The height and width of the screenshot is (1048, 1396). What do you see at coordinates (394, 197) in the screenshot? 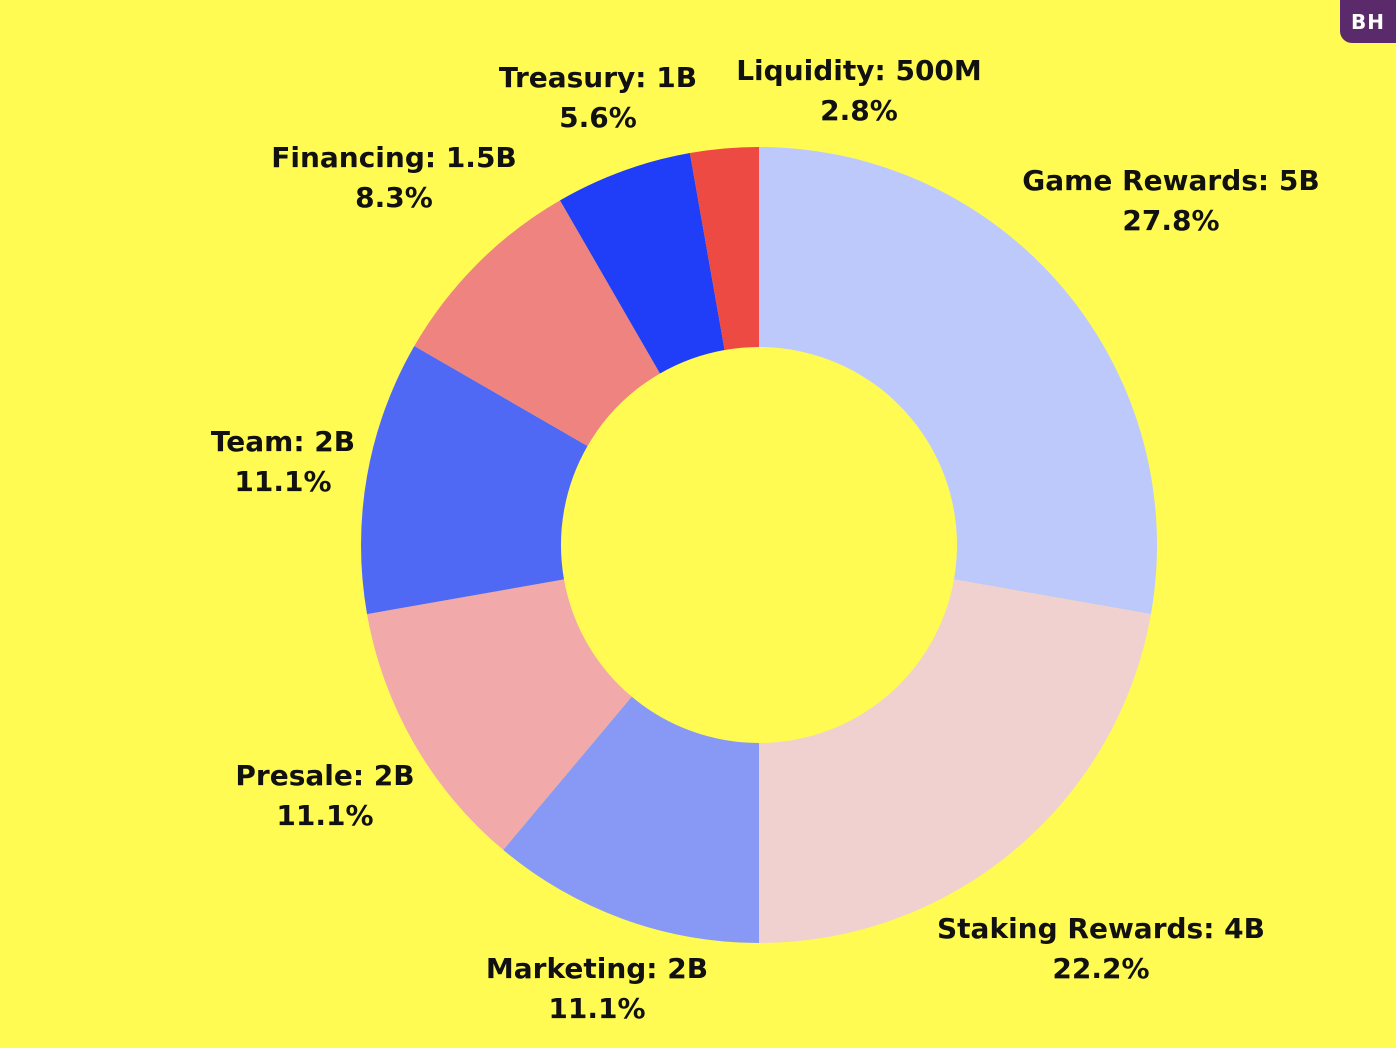
I see `slice-percent-financing: 8.3%` at bounding box center [394, 197].